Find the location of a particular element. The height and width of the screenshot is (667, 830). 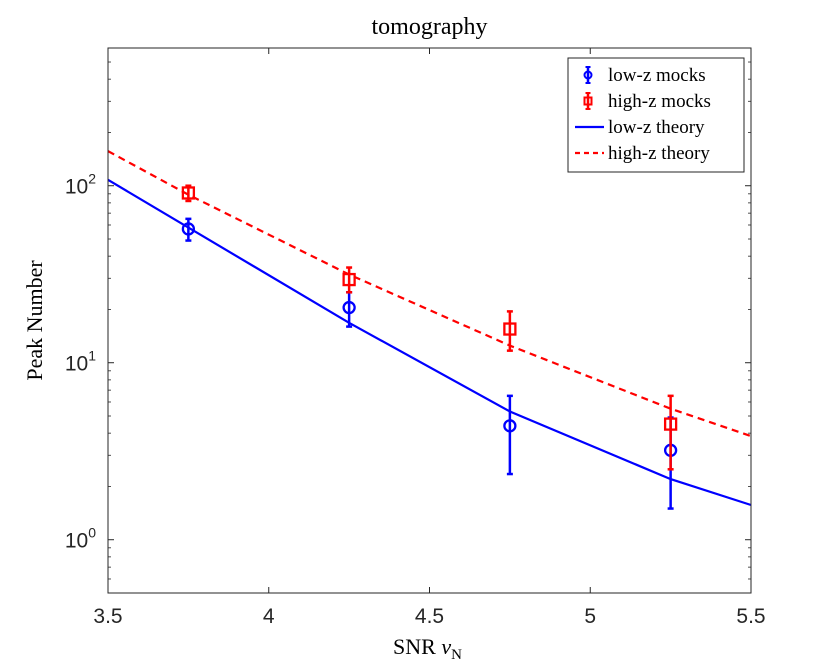

legend-entry-high-z-theory: high-z theory is located at coordinates (642, 153).